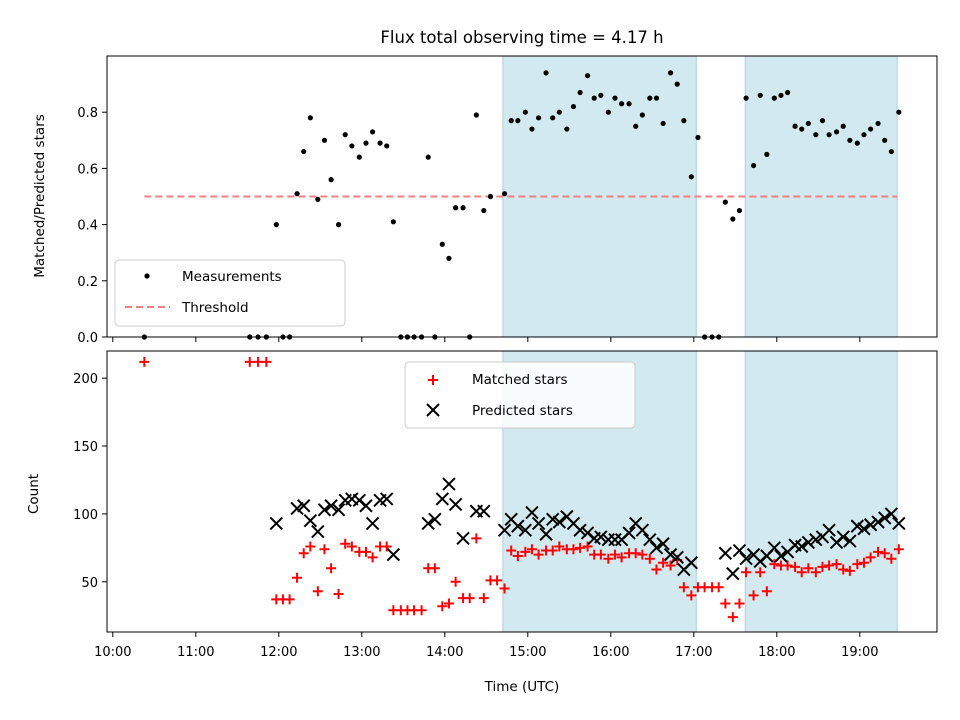 The height and width of the screenshot is (720, 960). I want to click on x-tick-label: 14:00, so click(444, 652).